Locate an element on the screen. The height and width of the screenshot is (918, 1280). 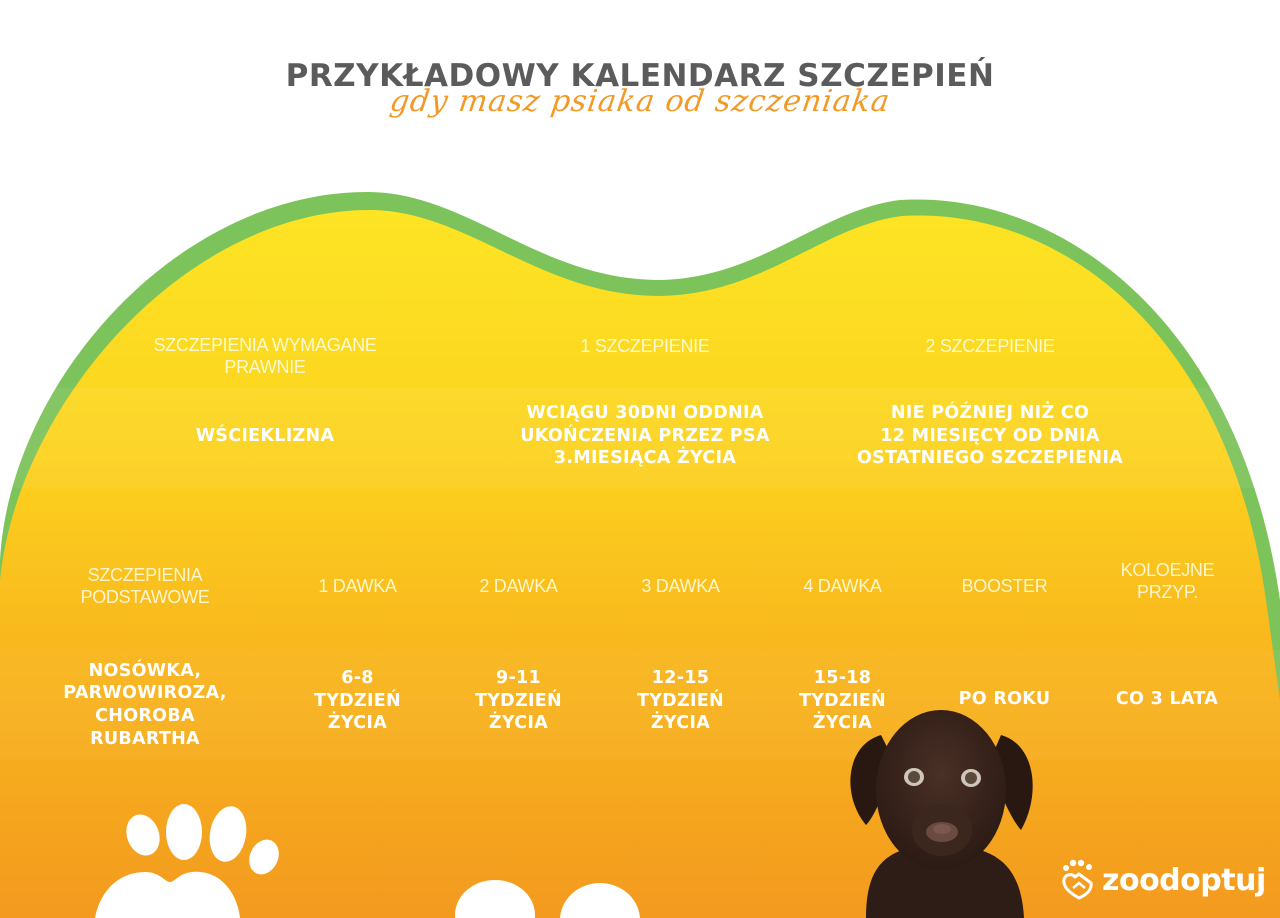
value-line: 12 MIESIĘCY OD DNIA is located at coordinates (990, 435).